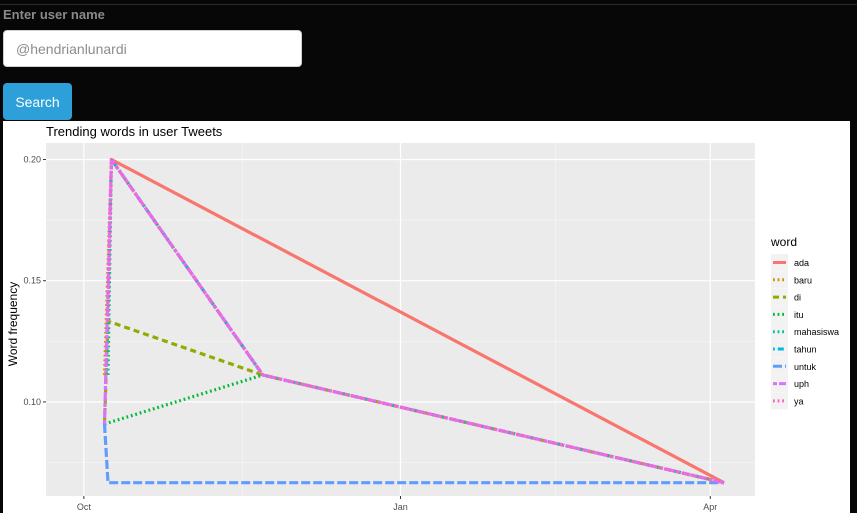  What do you see at coordinates (187, 267) in the screenshot?
I see `series-line-tahun` at bounding box center [187, 267].